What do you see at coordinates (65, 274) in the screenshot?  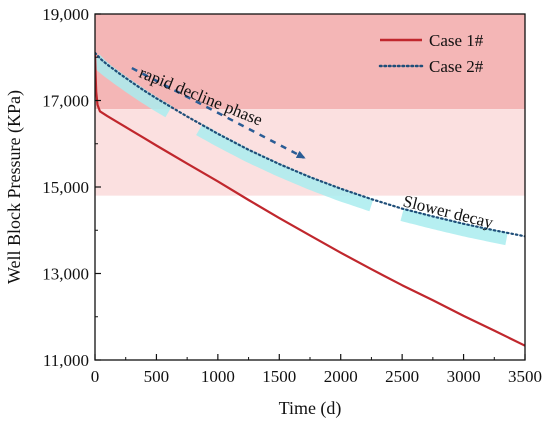 I see `y-tick-label: 13,000` at bounding box center [65, 274].